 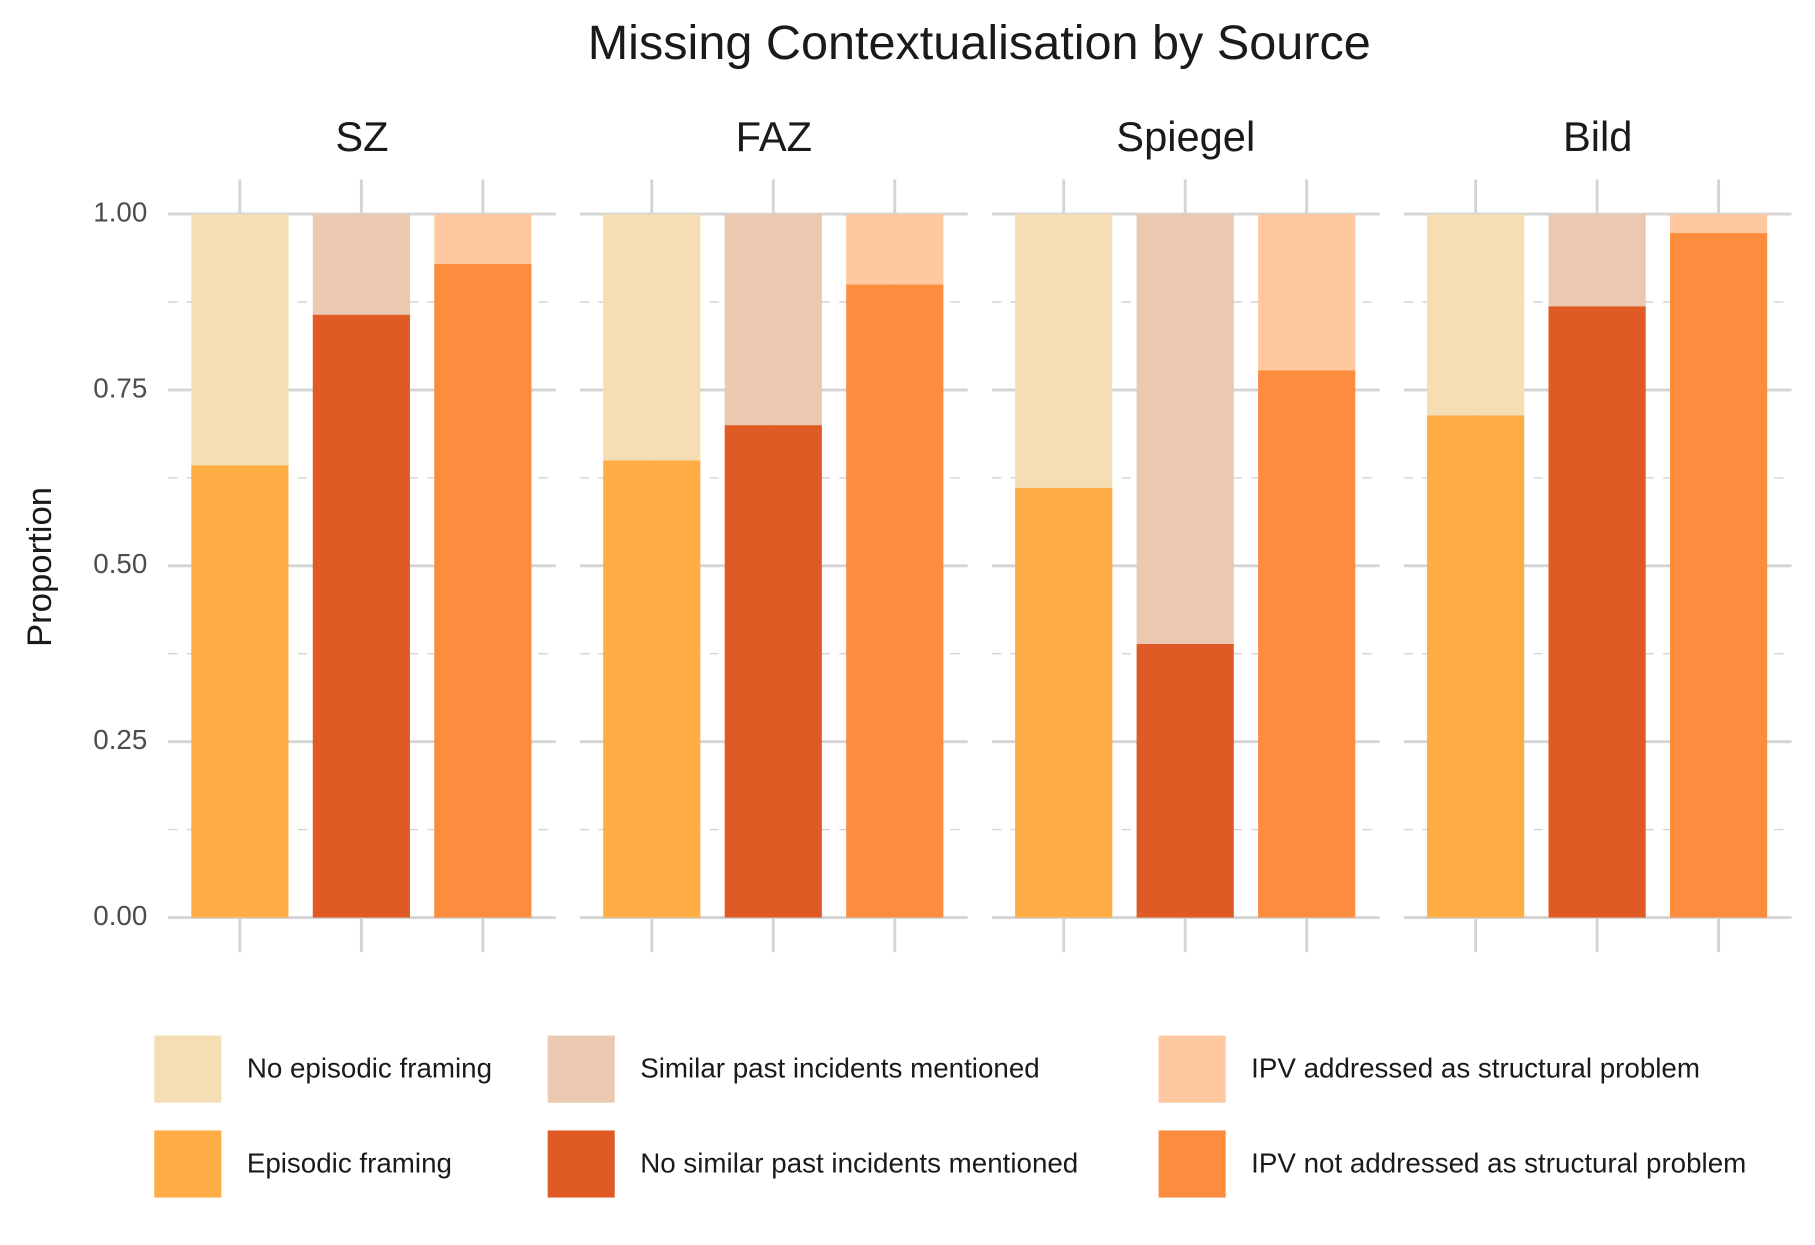 What do you see at coordinates (1597, 136) in the screenshot?
I see `facet-title: Bild` at bounding box center [1597, 136].